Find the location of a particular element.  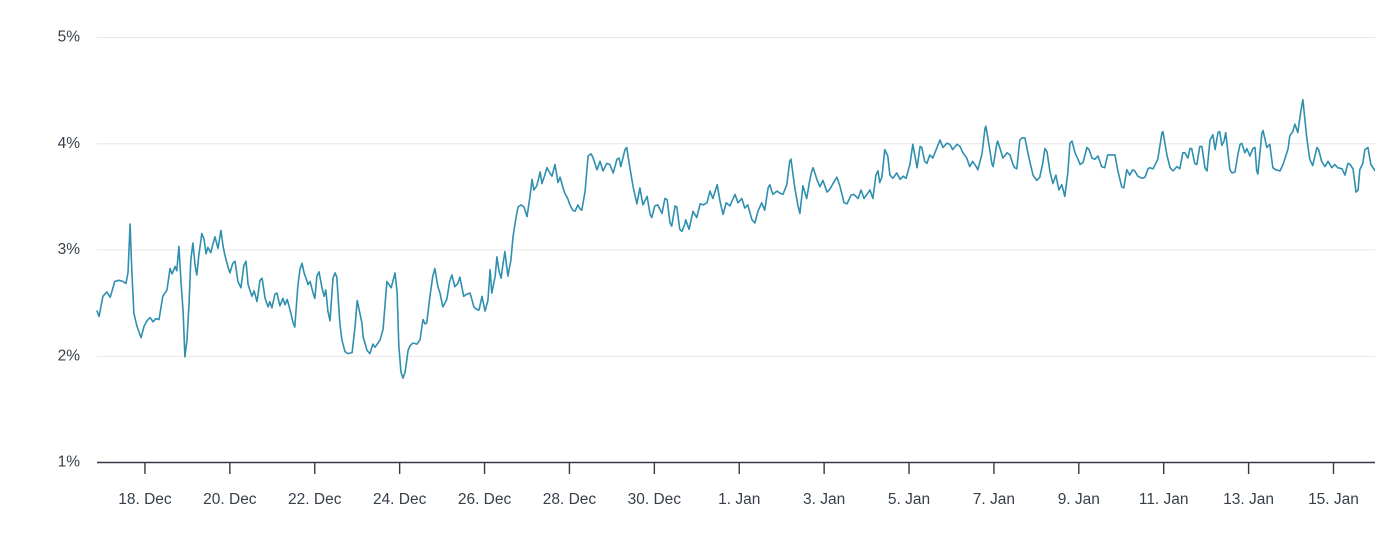

x-axis-tick-label: 22. Dec is located at coordinates (315, 499).